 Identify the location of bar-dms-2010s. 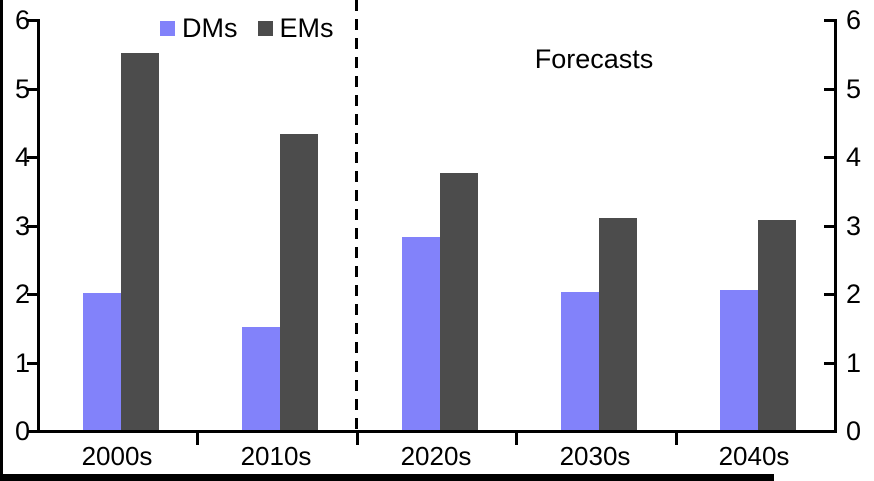
(261, 378).